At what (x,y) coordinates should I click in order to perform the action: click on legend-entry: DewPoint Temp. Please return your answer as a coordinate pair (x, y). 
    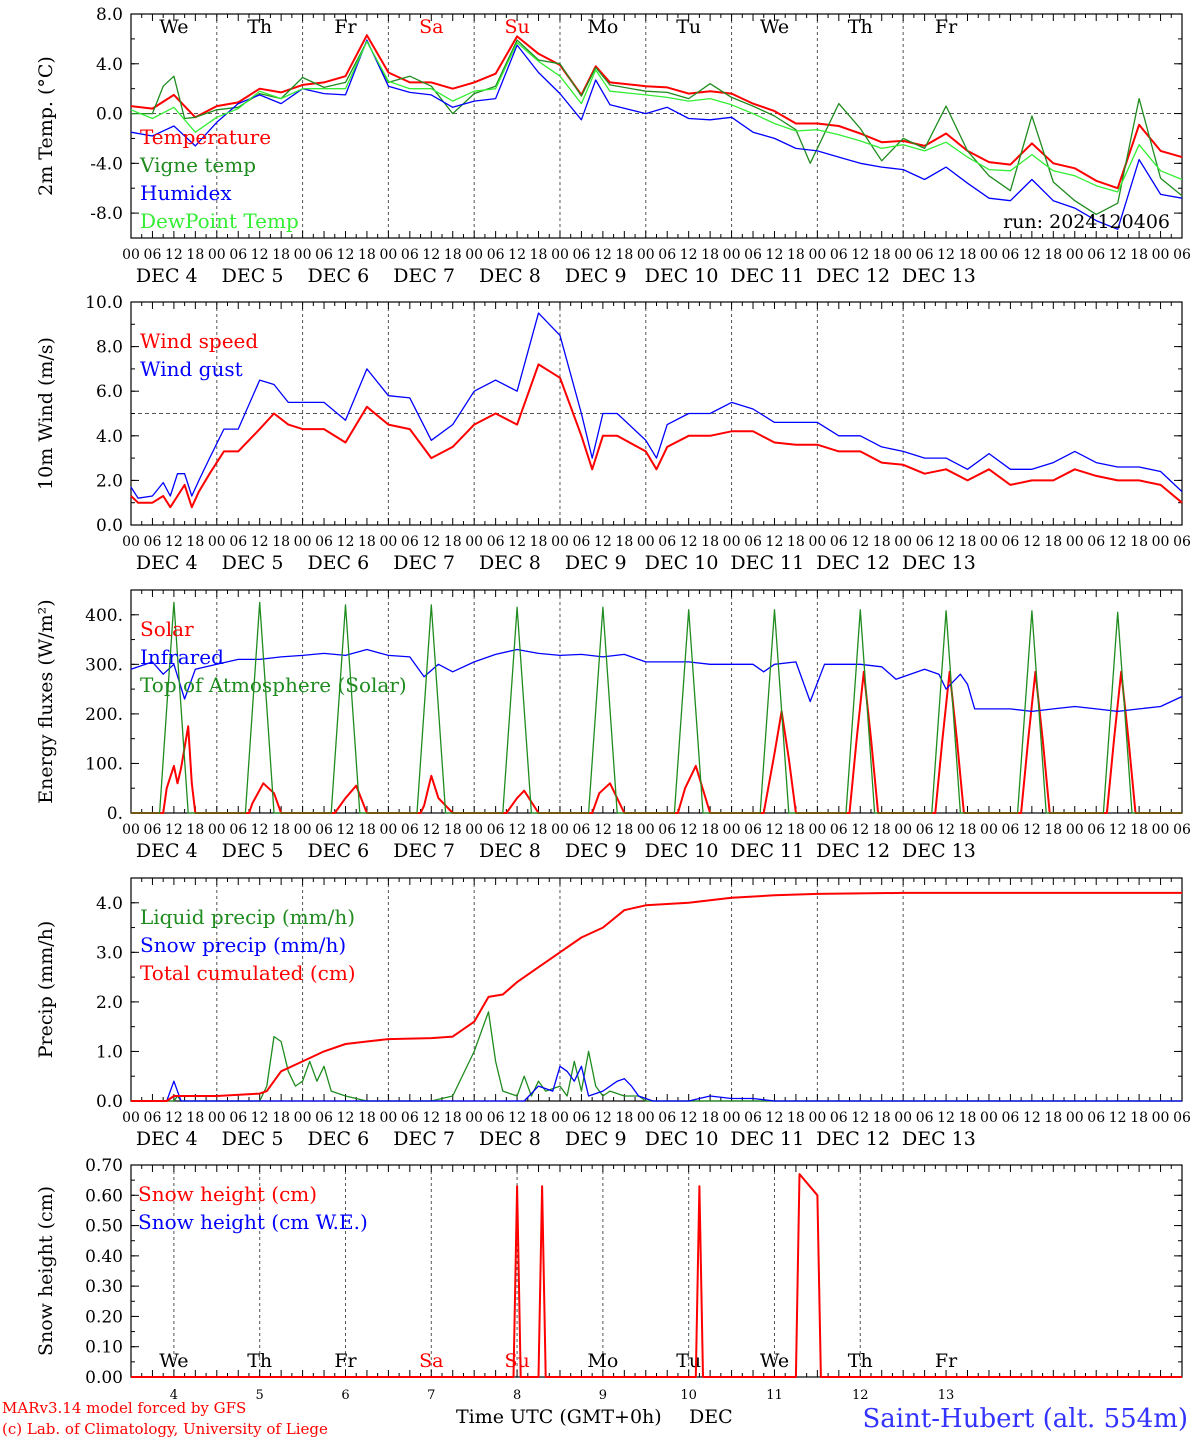
    Looking at the image, I should click on (219, 221).